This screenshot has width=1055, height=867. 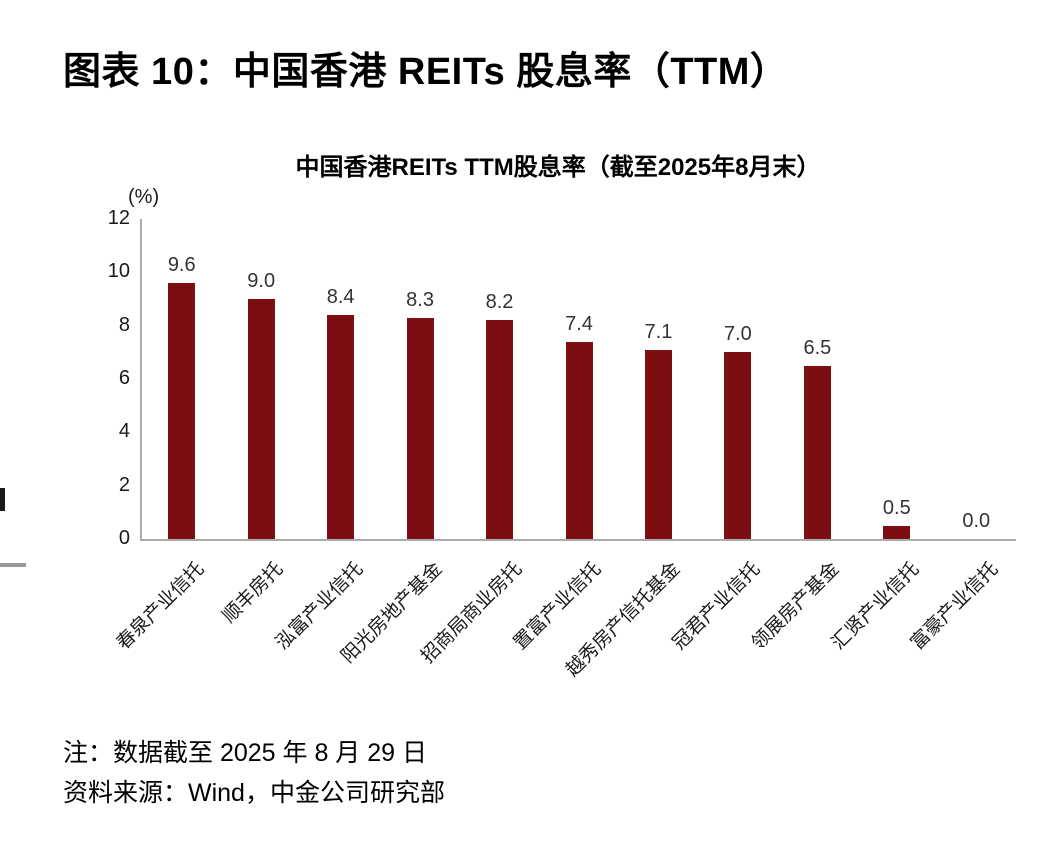 I want to click on bar-value-label: 8.3, so click(x=420, y=299).